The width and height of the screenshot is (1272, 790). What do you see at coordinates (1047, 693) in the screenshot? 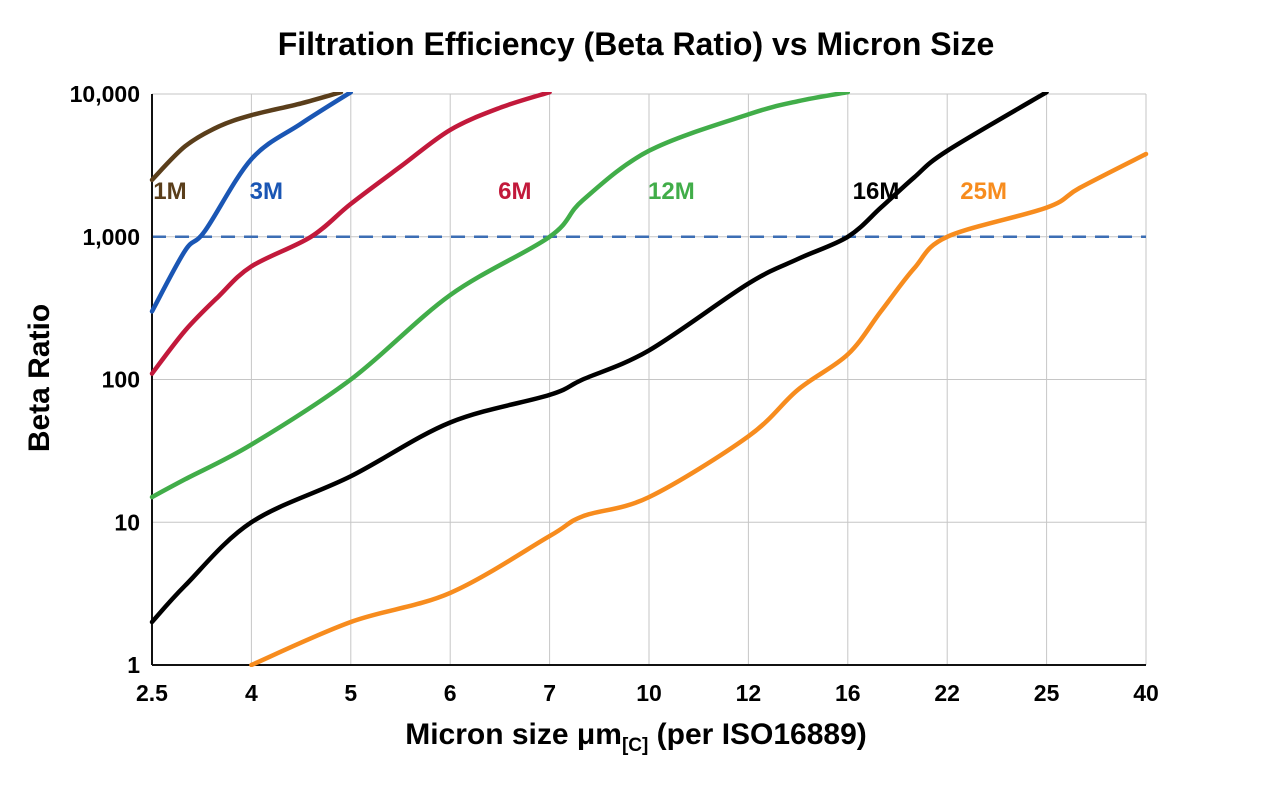
I see `x-tick-label: 25` at bounding box center [1047, 693].